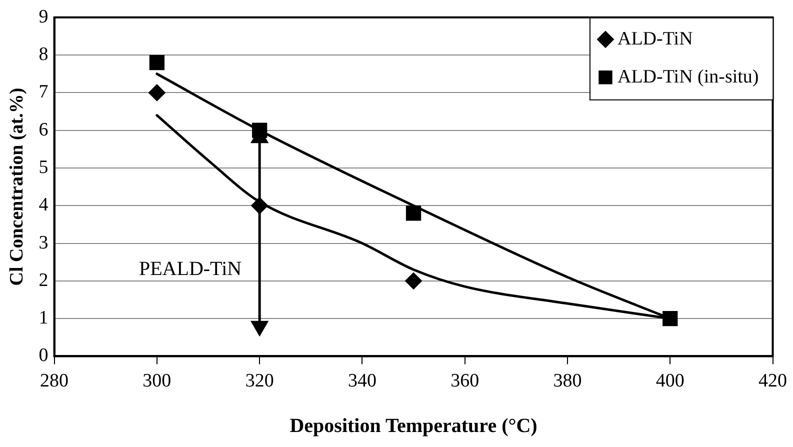 This screenshot has height=447, width=793. Describe the element at coordinates (465, 381) in the screenshot. I see `x-tick-label: 360` at that location.